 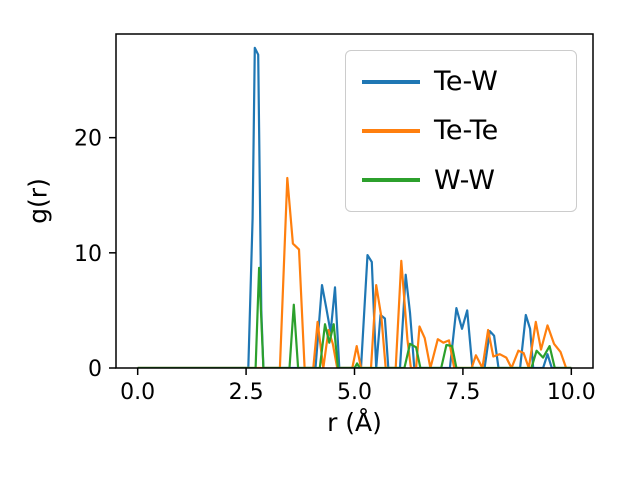 I want to click on x-tick-label: 5.0, so click(x=354, y=392).